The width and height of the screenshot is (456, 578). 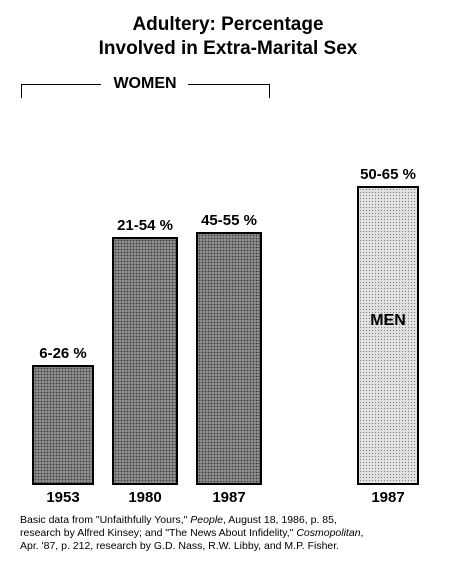 What do you see at coordinates (228, 24) in the screenshot?
I see `chart-title-line-1: Adultery: Percentage` at bounding box center [228, 24].